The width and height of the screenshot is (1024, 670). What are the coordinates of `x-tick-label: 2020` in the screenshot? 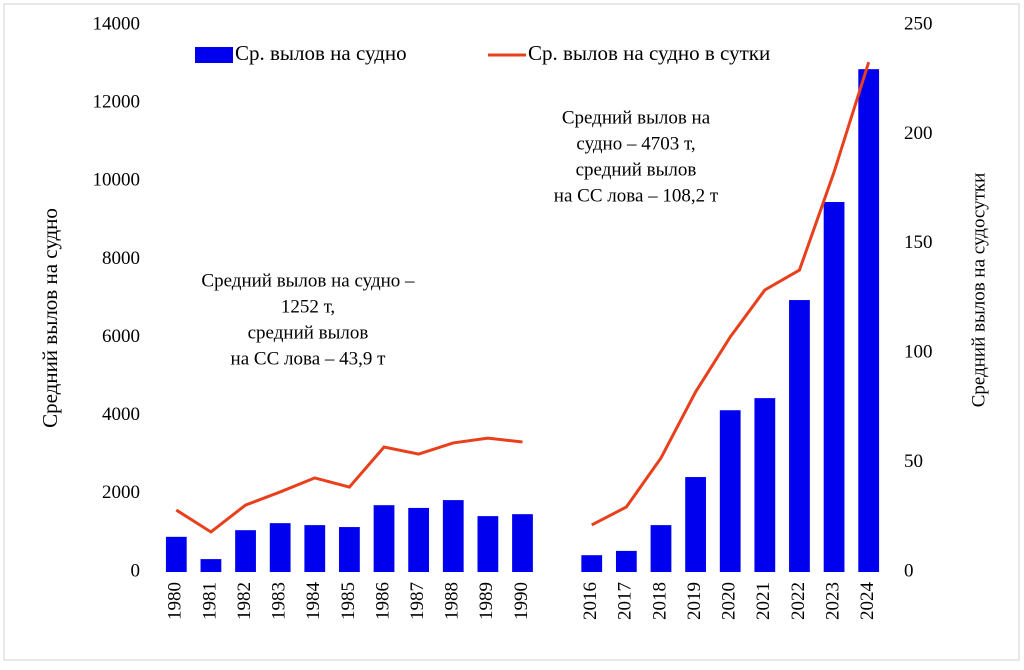 It's located at (729, 601).